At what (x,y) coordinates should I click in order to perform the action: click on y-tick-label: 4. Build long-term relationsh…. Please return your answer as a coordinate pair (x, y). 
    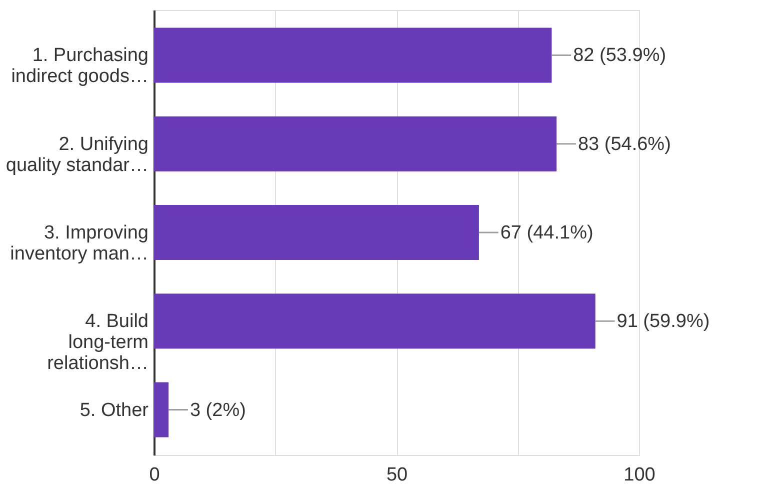
    Looking at the image, I should click on (97, 342).